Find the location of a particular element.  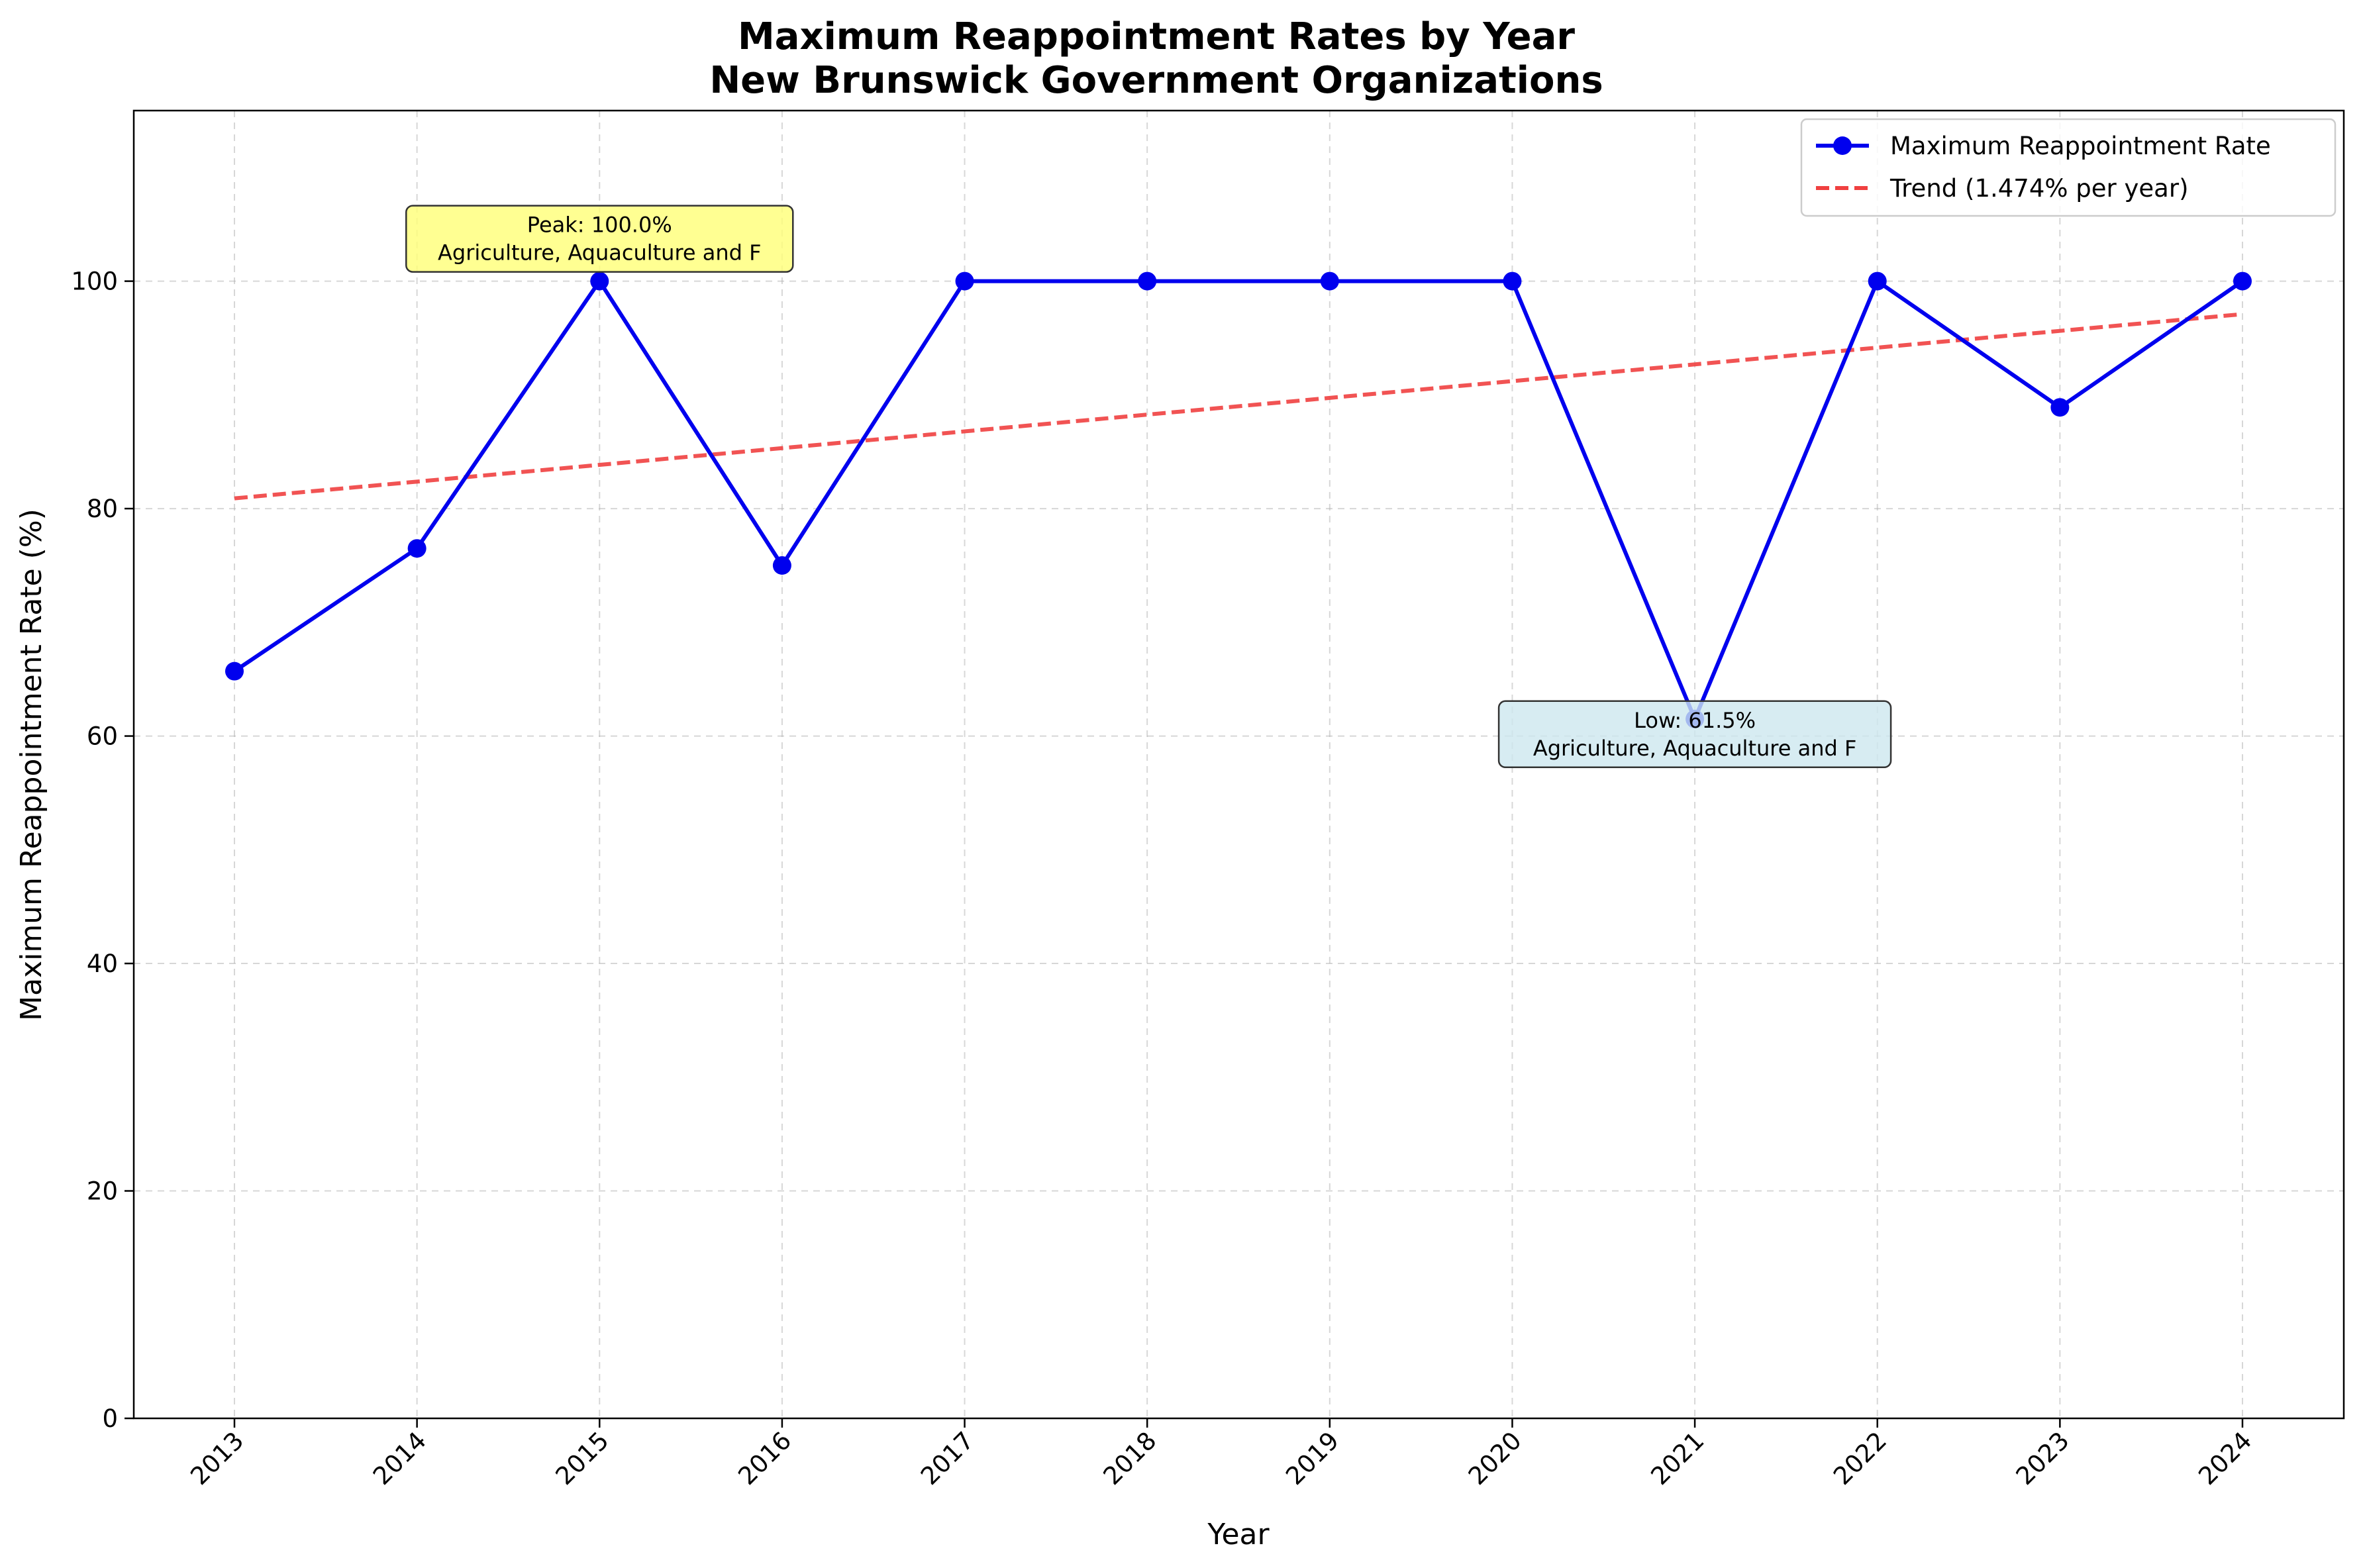

y-tick-label: 80 is located at coordinates (103, 509).